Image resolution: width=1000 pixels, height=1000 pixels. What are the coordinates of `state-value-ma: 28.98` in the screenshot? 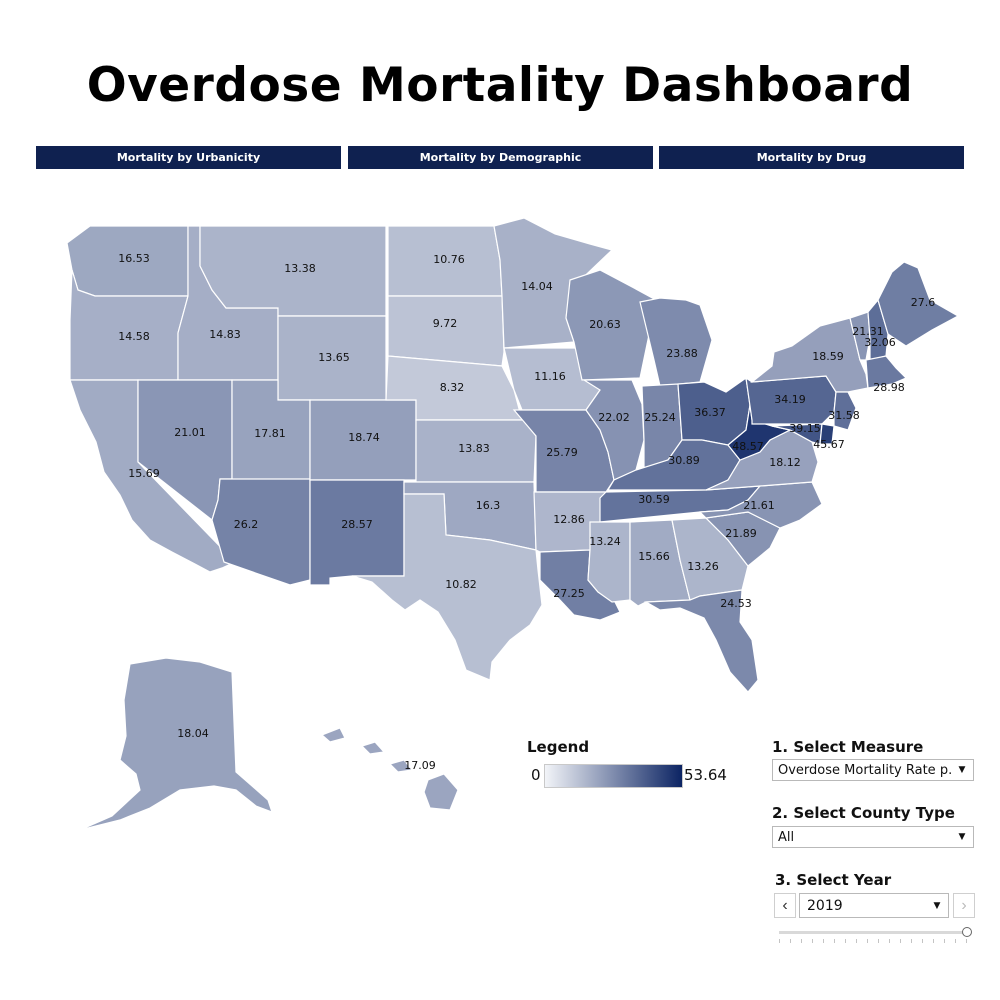 It's located at (889, 387).